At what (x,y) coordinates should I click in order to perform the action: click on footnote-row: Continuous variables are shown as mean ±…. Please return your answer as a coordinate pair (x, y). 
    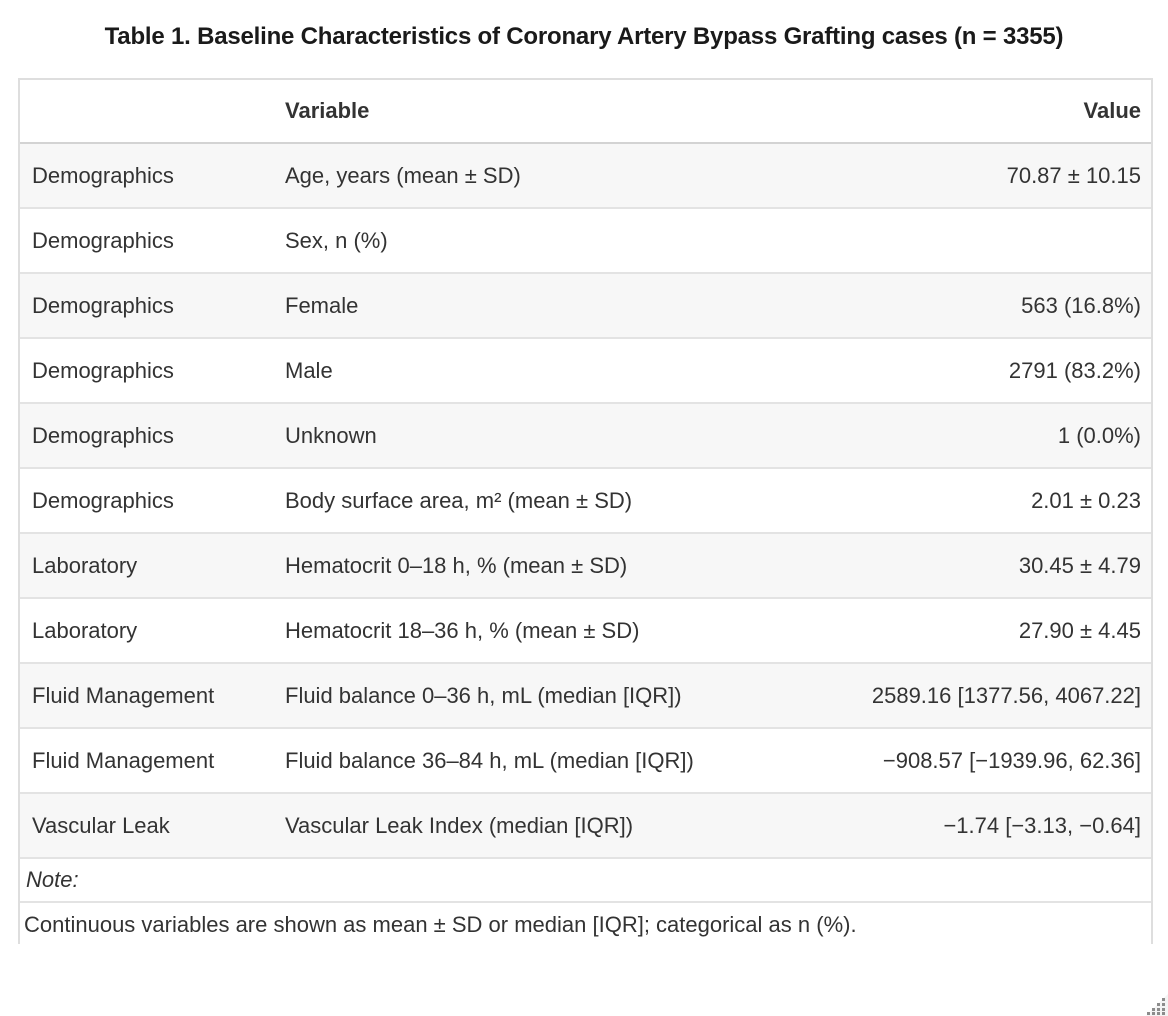
    Looking at the image, I should click on (585, 923).